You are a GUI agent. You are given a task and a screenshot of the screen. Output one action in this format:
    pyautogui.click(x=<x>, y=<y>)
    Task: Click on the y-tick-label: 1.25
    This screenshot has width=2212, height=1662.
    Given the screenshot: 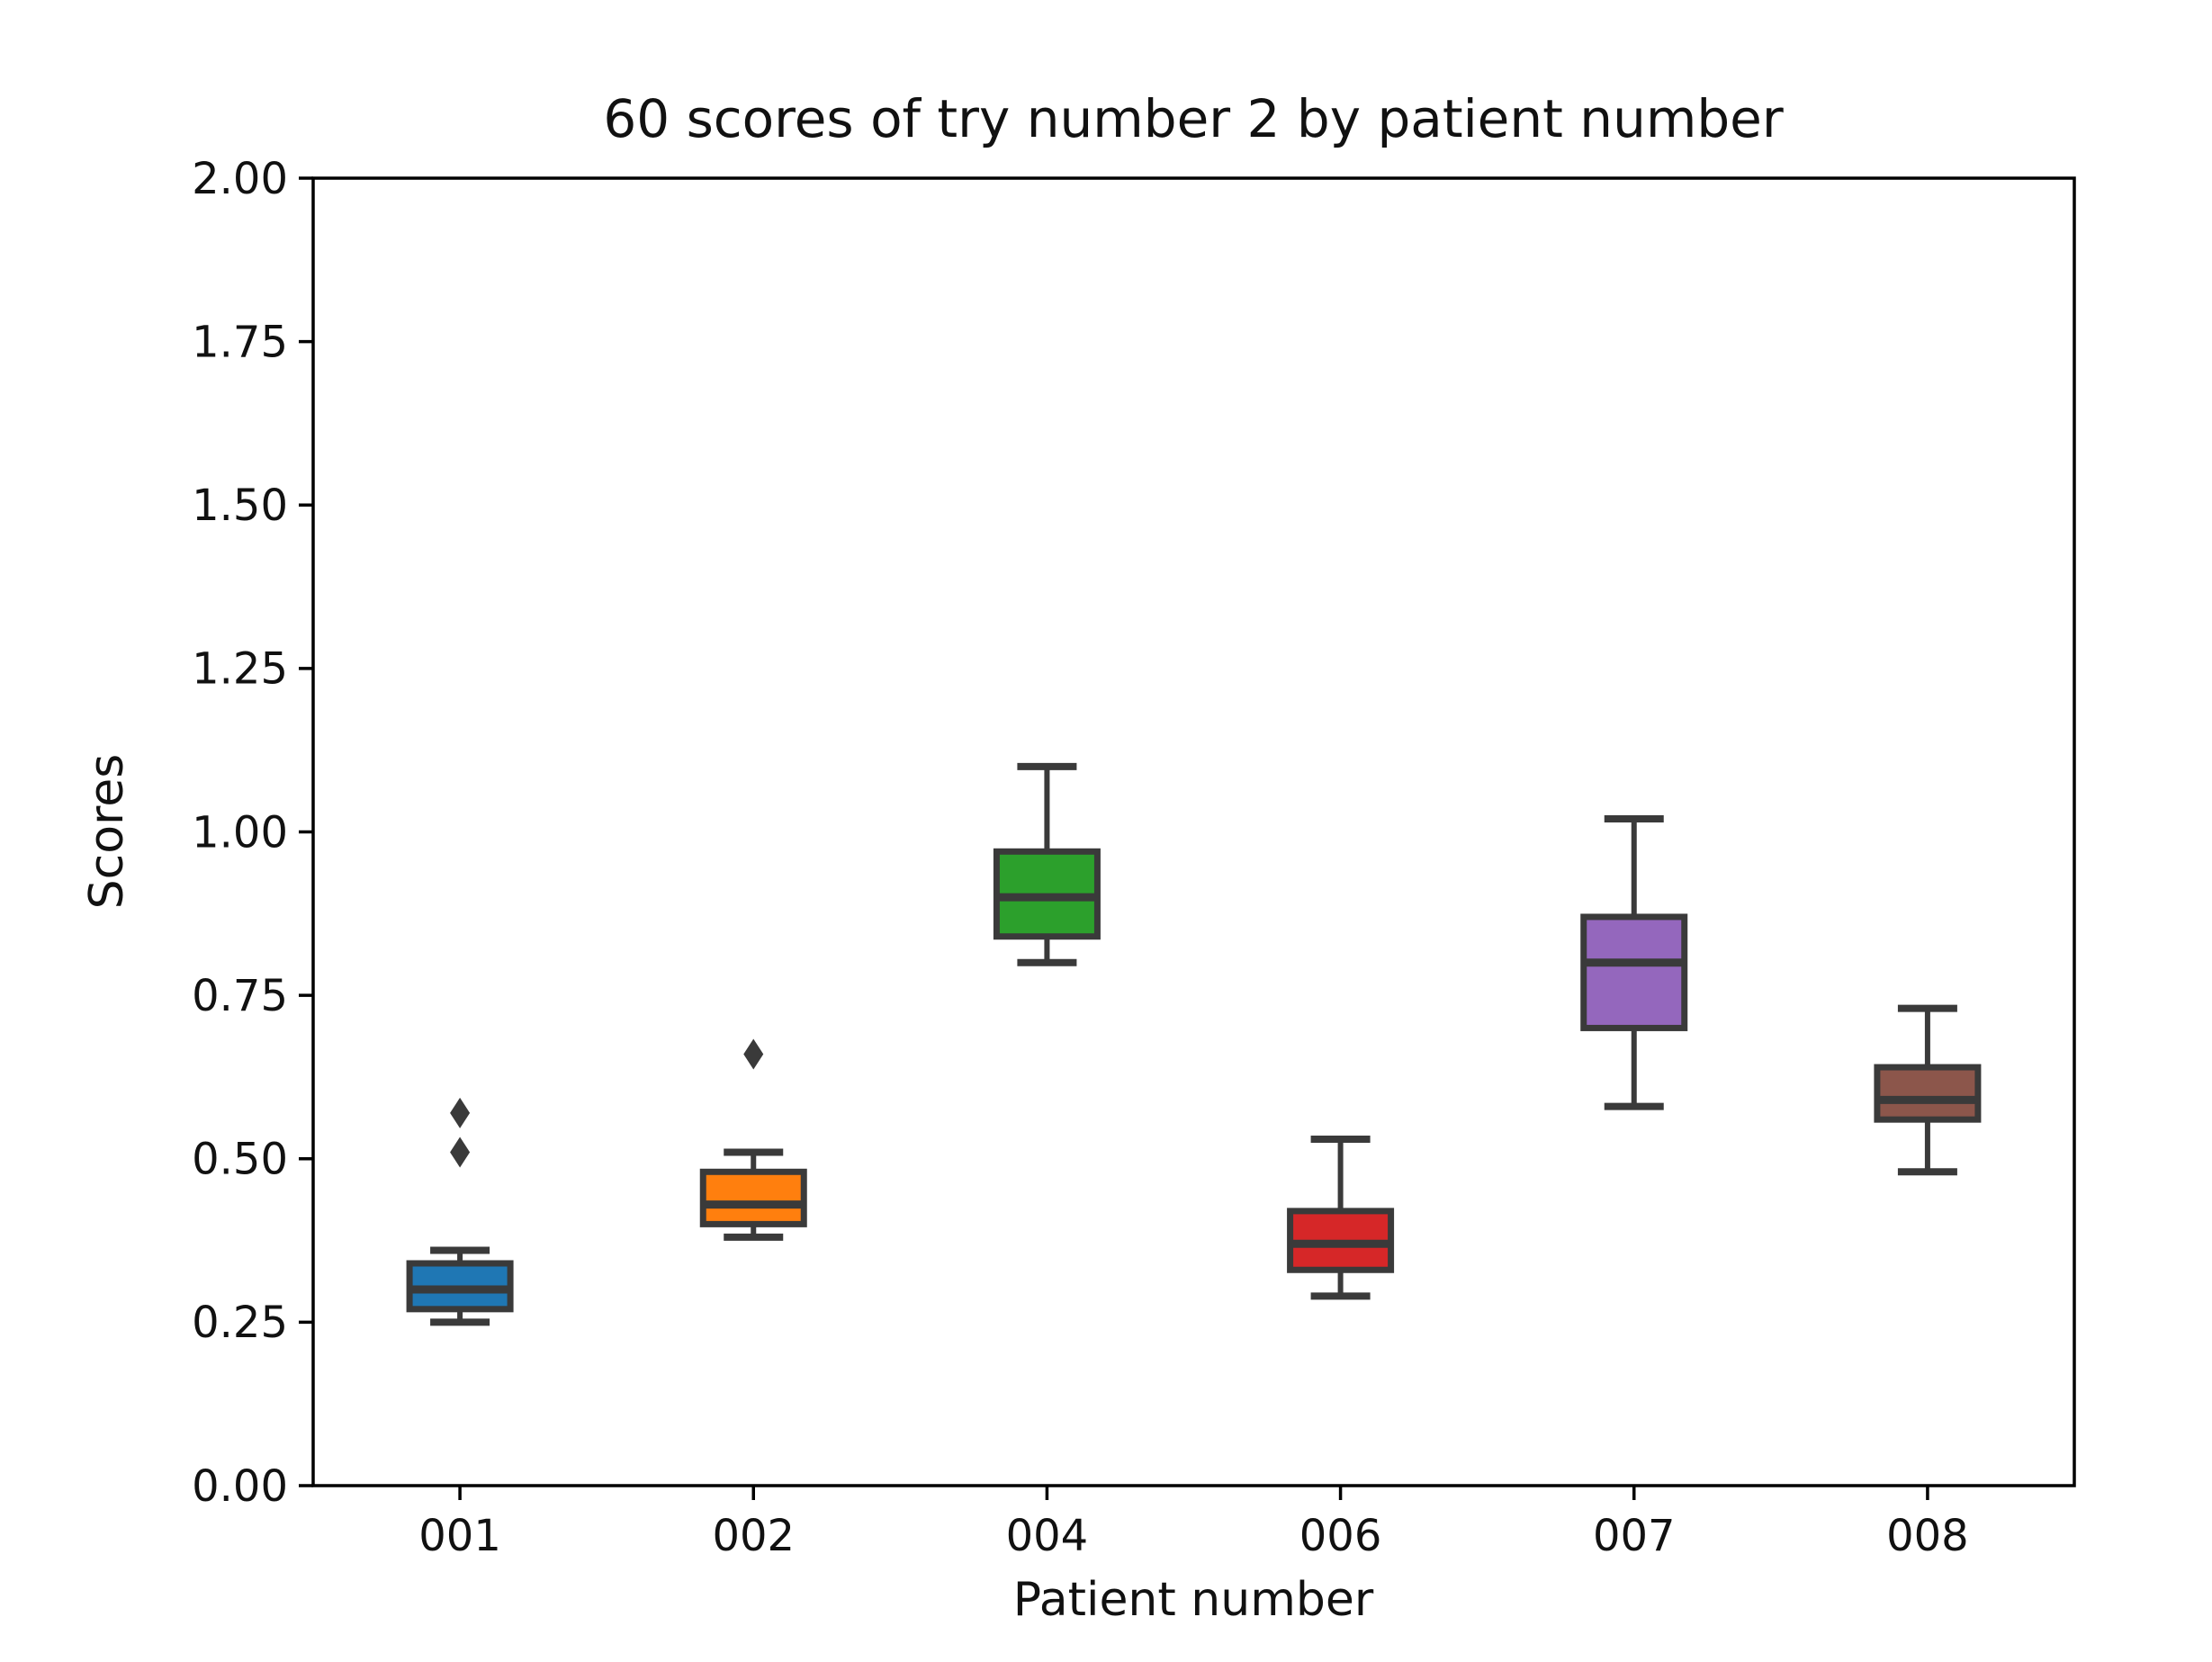 What is the action you would take?
    pyautogui.click(x=240, y=669)
    